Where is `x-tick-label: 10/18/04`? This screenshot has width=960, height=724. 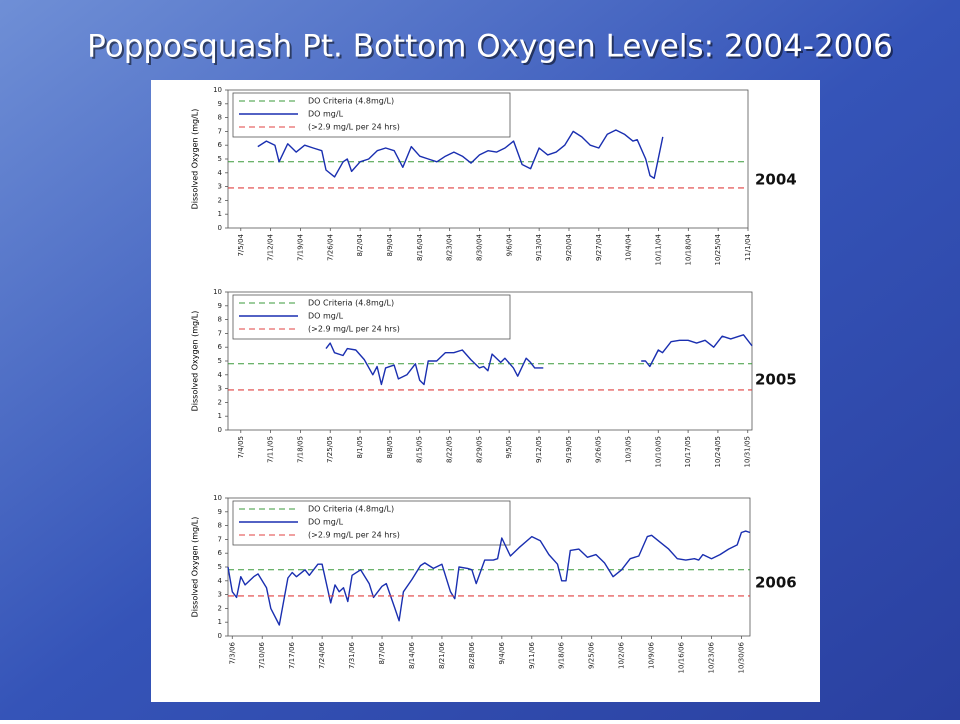
x-tick-label: 10/18/04 is located at coordinates (688, 249).